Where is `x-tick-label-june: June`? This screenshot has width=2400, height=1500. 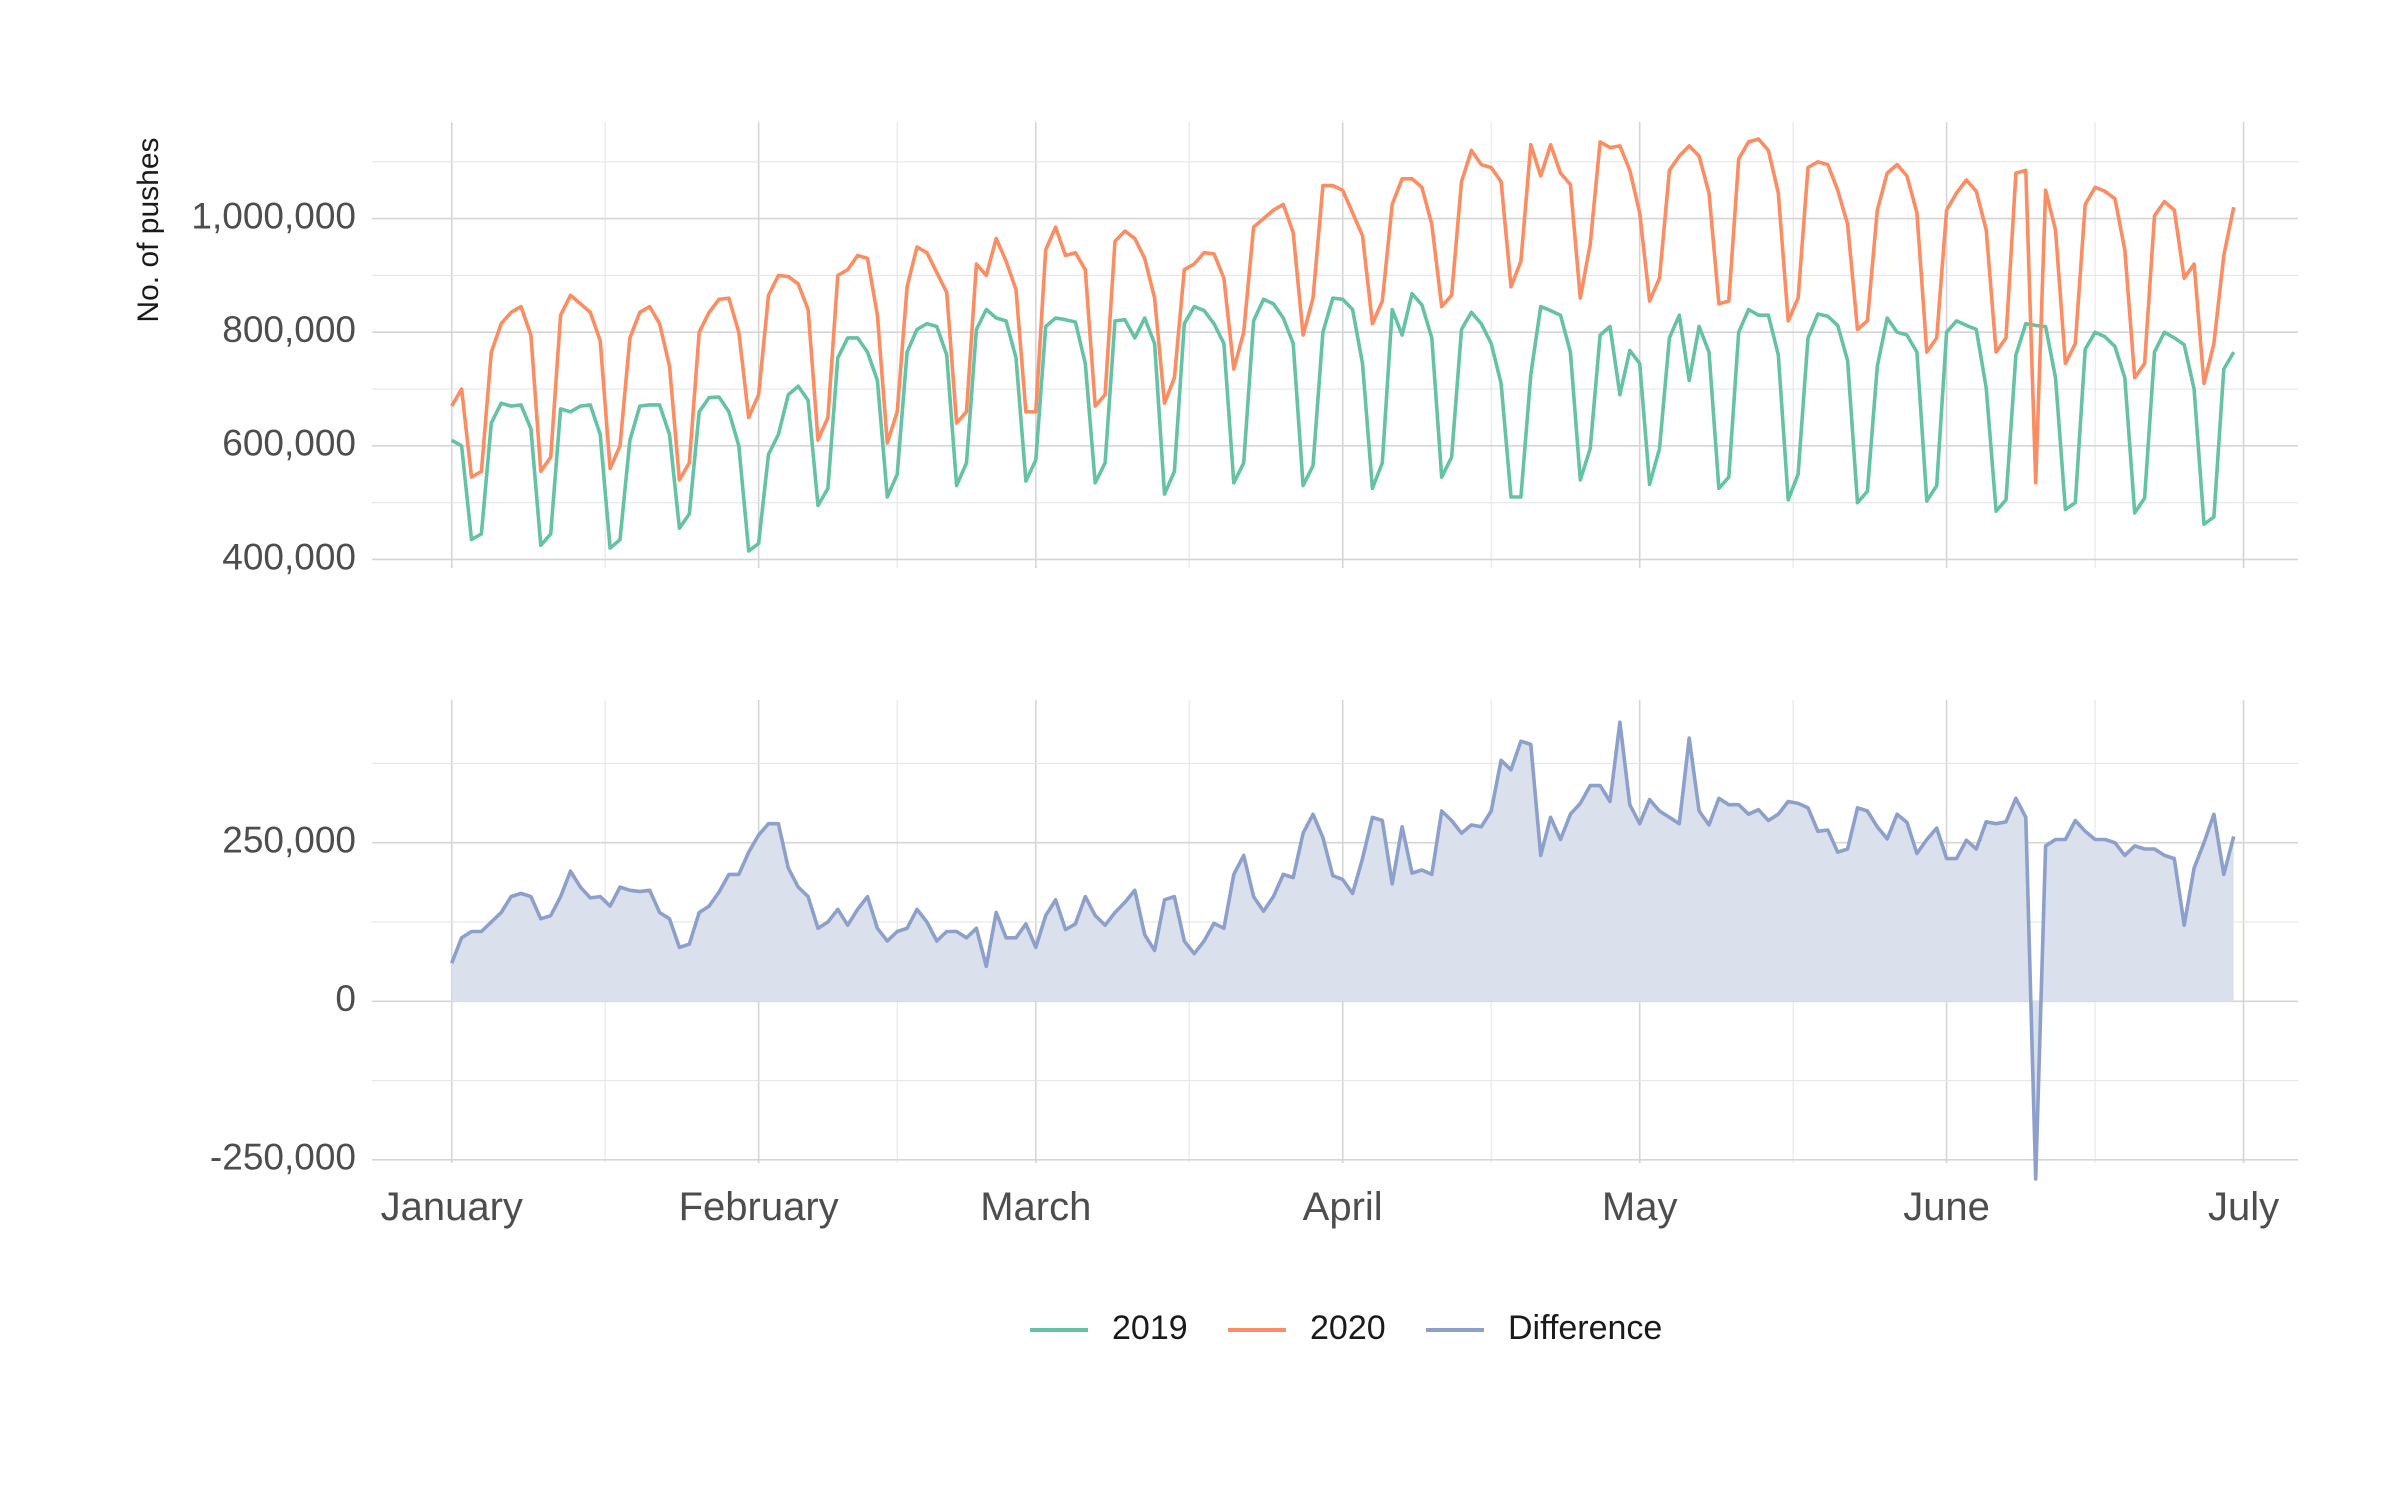 x-tick-label-june: June is located at coordinates (1946, 1207).